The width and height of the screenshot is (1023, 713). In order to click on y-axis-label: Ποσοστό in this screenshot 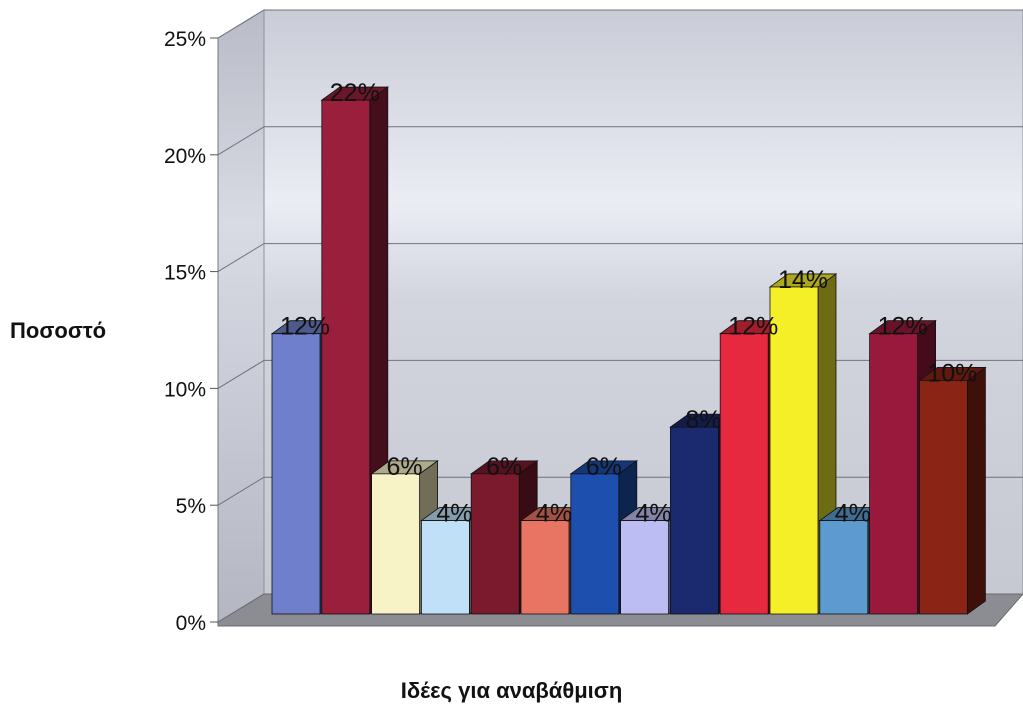, I will do `click(58, 330)`.